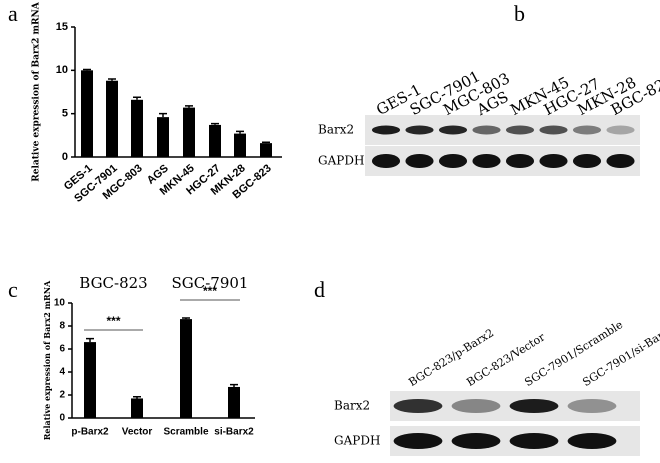 This screenshot has height=463, width=660. What do you see at coordinates (185, 432) in the screenshot?
I see `x-tick-label: Scramble` at bounding box center [185, 432].